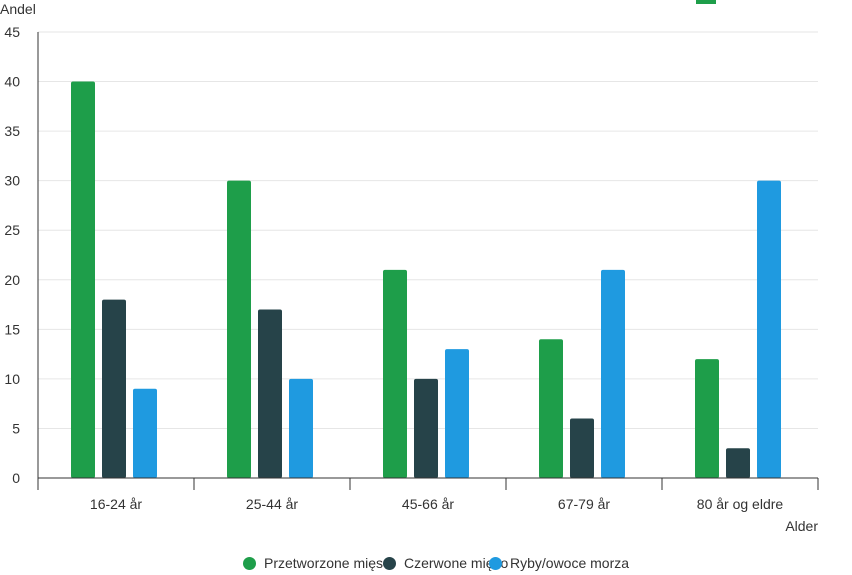 This screenshot has height=575, width=852. I want to click on y-tick-label: 25, so click(12, 230).